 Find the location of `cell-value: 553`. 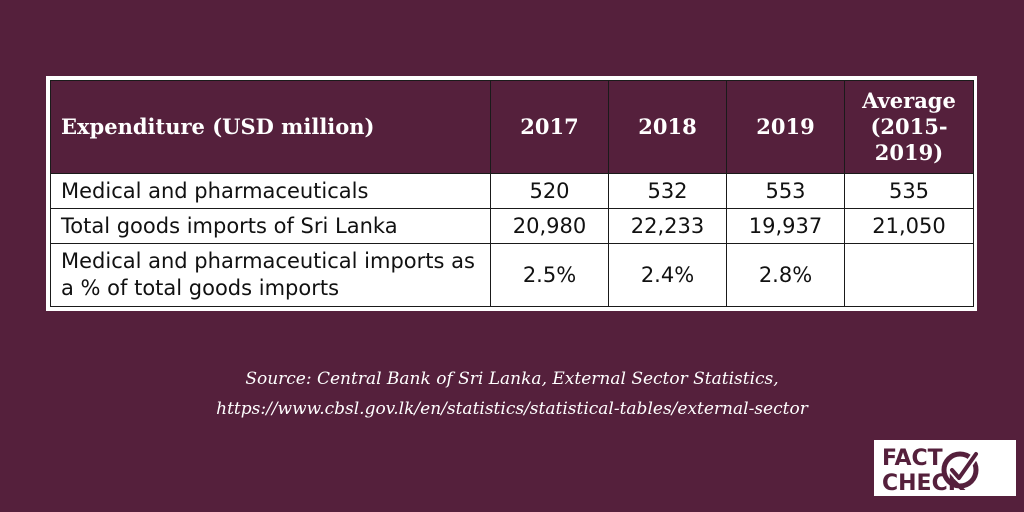

cell-value: 553 is located at coordinates (785, 191).